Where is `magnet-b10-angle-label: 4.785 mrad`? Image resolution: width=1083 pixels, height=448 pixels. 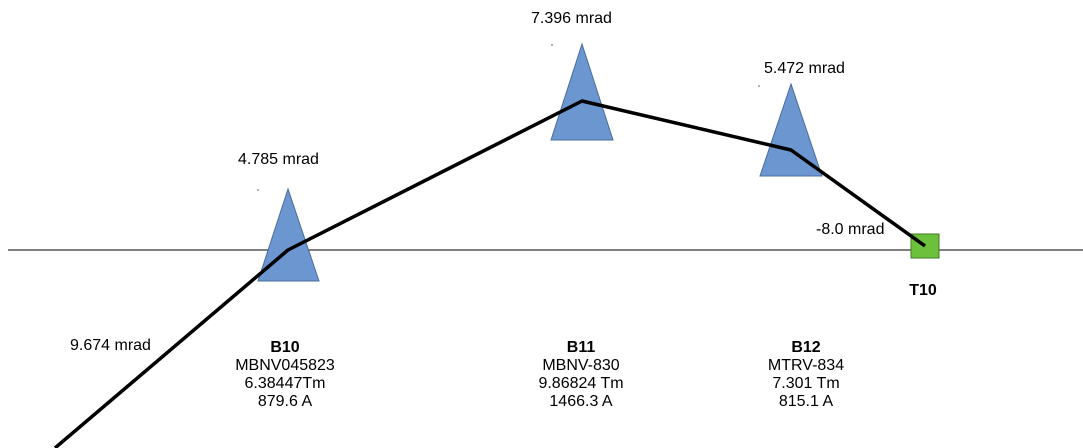 magnet-b10-angle-label: 4.785 mrad is located at coordinates (278, 159).